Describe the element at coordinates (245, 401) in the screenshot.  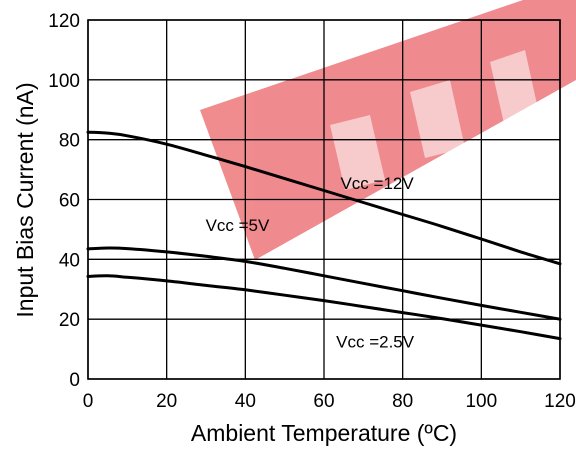
I see `x-tick-label-2: 40` at that location.